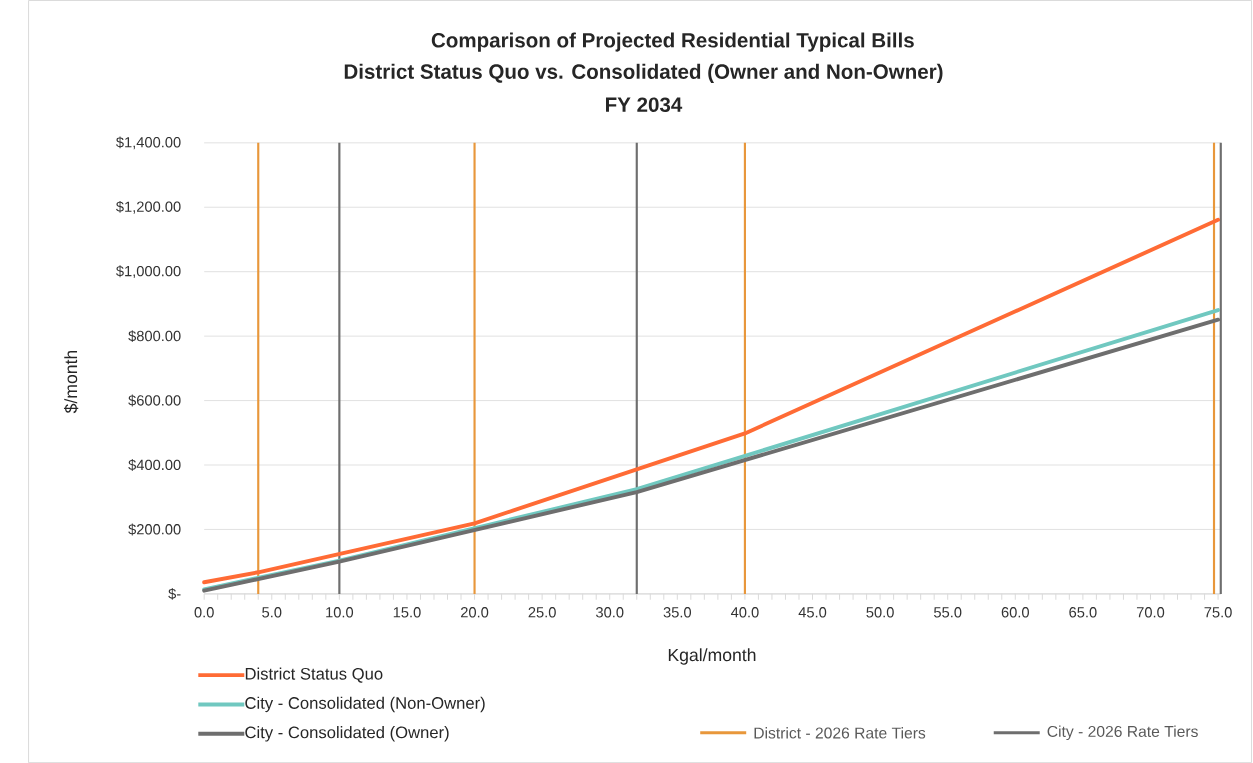 Image resolution: width=1253 pixels, height=763 pixels. What do you see at coordinates (148, 207) in the screenshot?
I see `y-tick-label: $1,200.00` at bounding box center [148, 207].